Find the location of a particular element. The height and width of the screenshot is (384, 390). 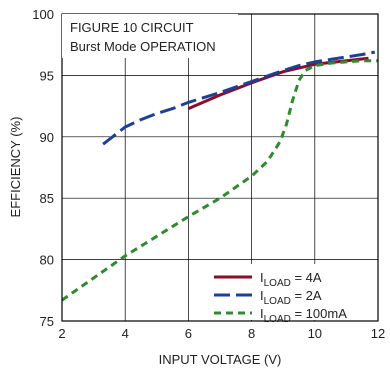

y-axis-label: EFFICIENCY (%) is located at coordinates (15, 167).